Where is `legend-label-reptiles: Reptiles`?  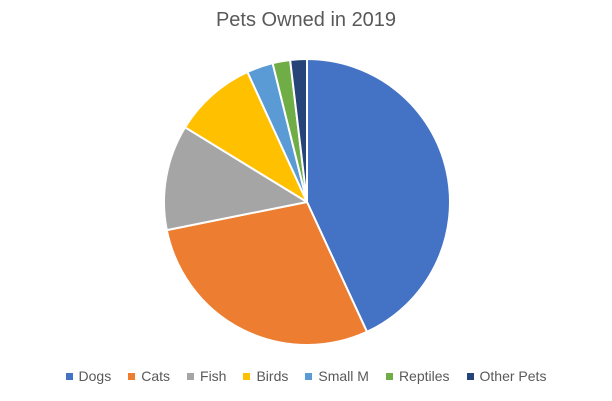 legend-label-reptiles: Reptiles is located at coordinates (424, 376).